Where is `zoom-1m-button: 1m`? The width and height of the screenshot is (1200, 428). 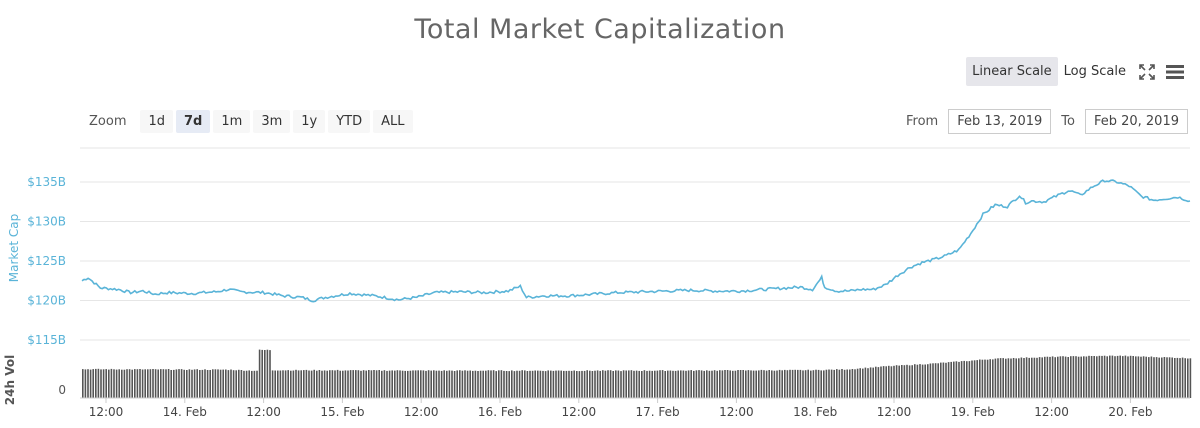
zoom-1m-button: 1m is located at coordinates (232, 121).